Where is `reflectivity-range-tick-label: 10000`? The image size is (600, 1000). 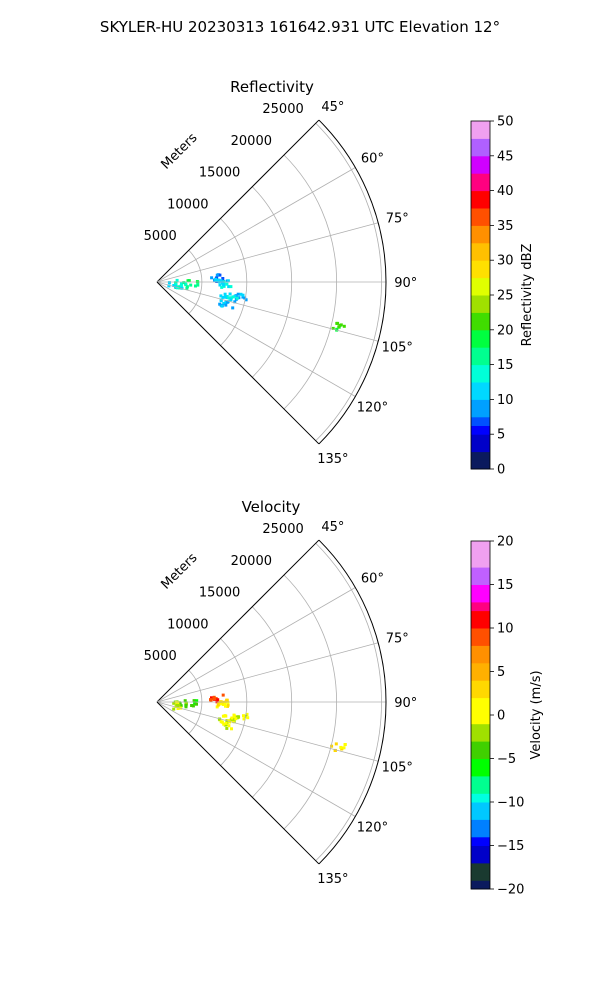 reflectivity-range-tick-label: 10000 is located at coordinates (187, 204).